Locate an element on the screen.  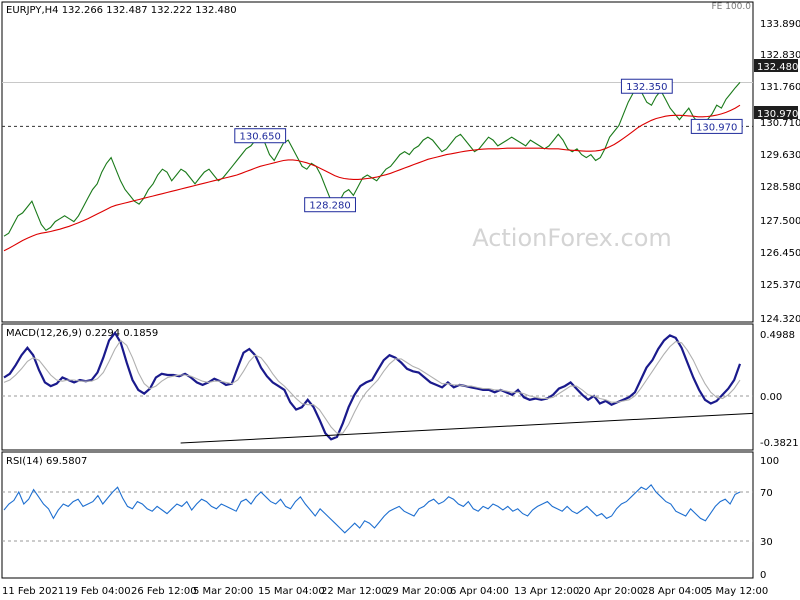
price-tick: 124.320 is located at coordinates (780, 319).